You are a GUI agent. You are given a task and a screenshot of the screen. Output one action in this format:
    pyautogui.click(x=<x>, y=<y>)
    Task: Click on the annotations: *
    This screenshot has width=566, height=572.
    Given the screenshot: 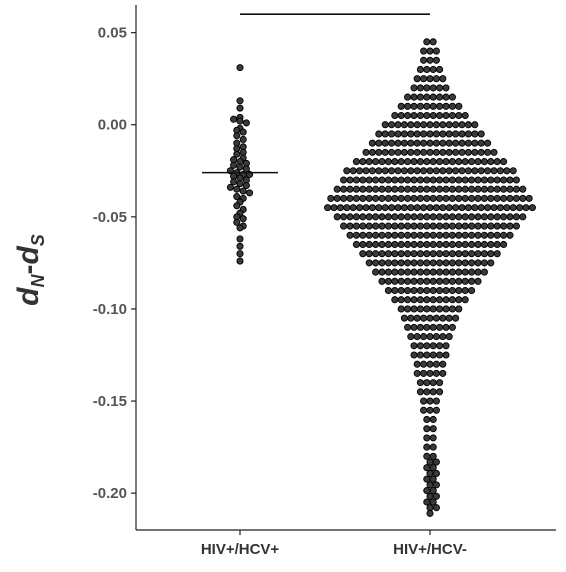 What is the action you would take?
    pyautogui.click(x=316, y=87)
    